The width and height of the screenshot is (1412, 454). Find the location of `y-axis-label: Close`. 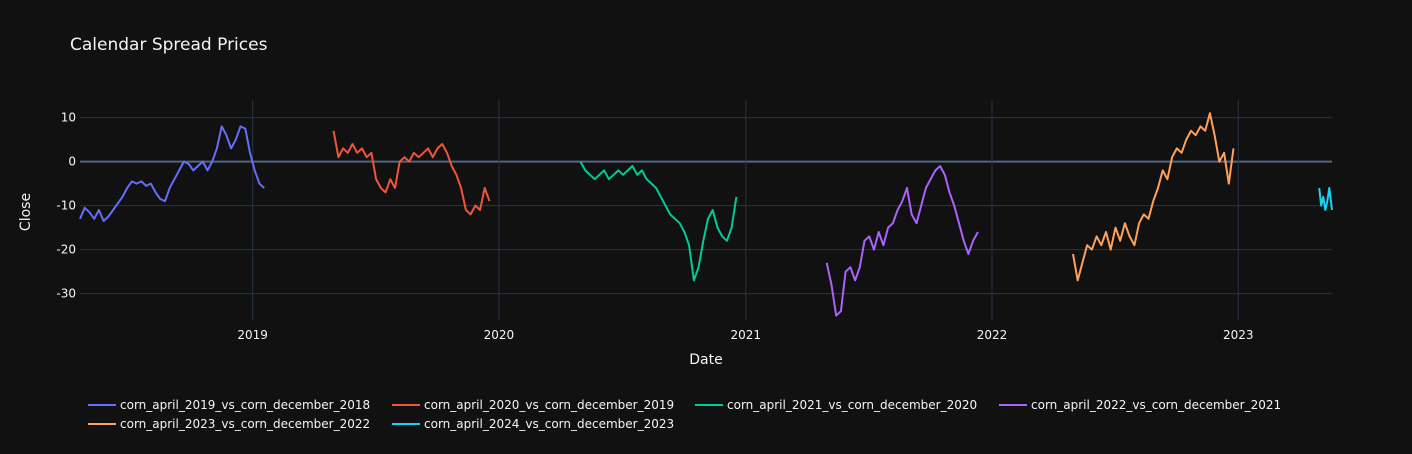

y-axis-label: Close is located at coordinates (26, 212).